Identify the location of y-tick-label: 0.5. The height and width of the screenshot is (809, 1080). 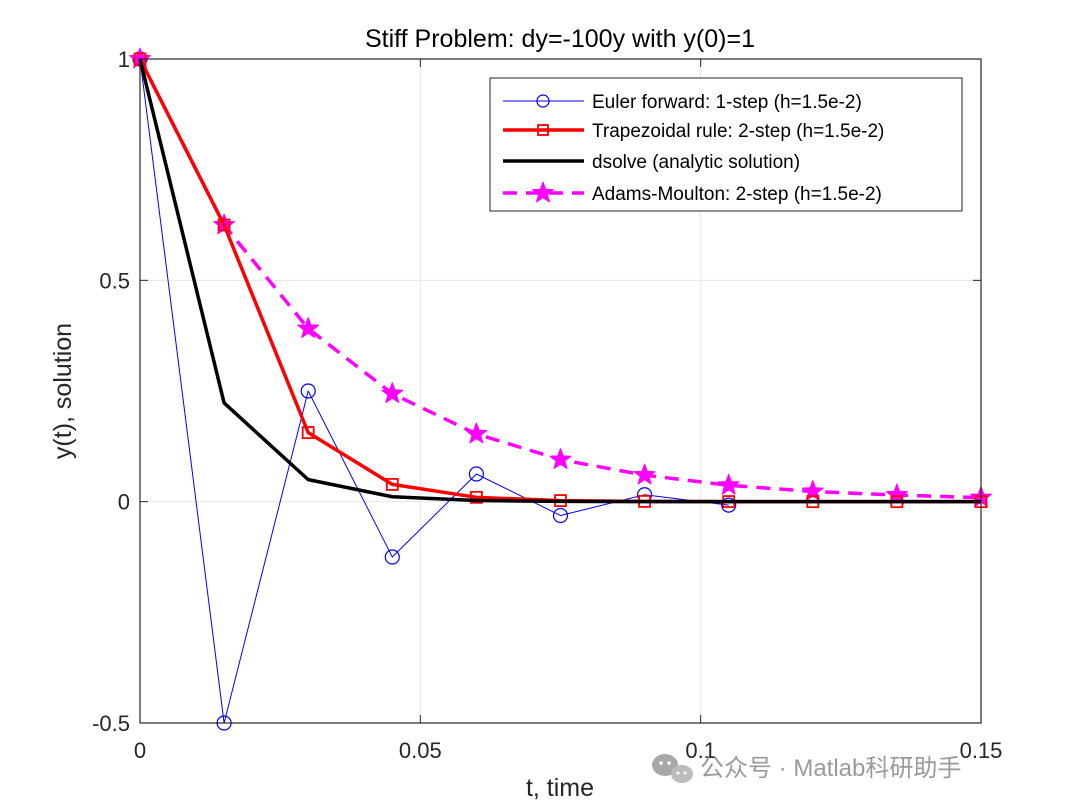
(114, 280).